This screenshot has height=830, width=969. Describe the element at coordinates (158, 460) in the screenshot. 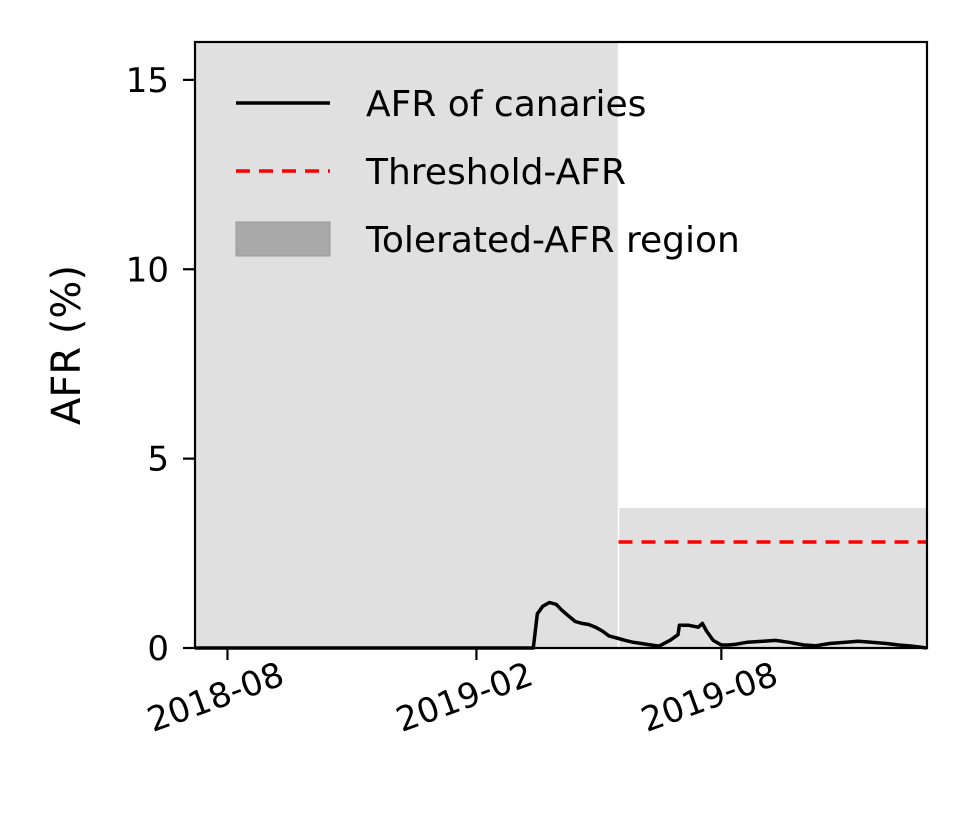

I see `y-tick-label: 5` at that location.